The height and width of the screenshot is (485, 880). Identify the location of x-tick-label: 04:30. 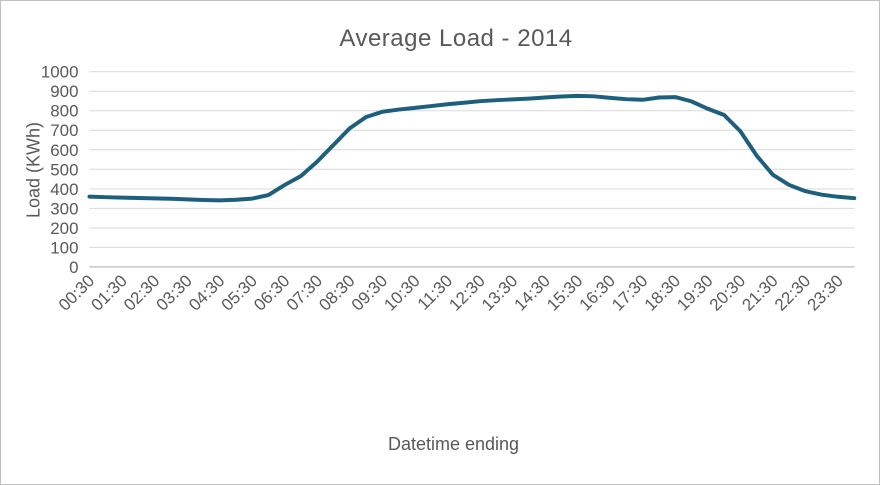
(206, 292).